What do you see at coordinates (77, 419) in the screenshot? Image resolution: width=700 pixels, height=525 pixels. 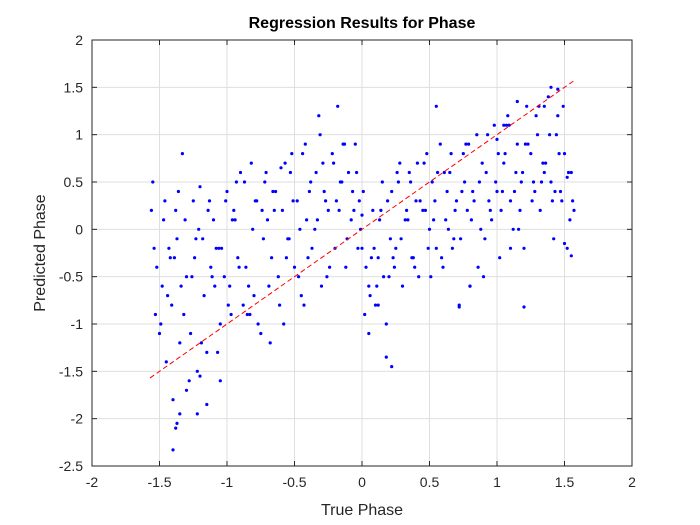 I see `y-tick-label: -2` at bounding box center [77, 419].